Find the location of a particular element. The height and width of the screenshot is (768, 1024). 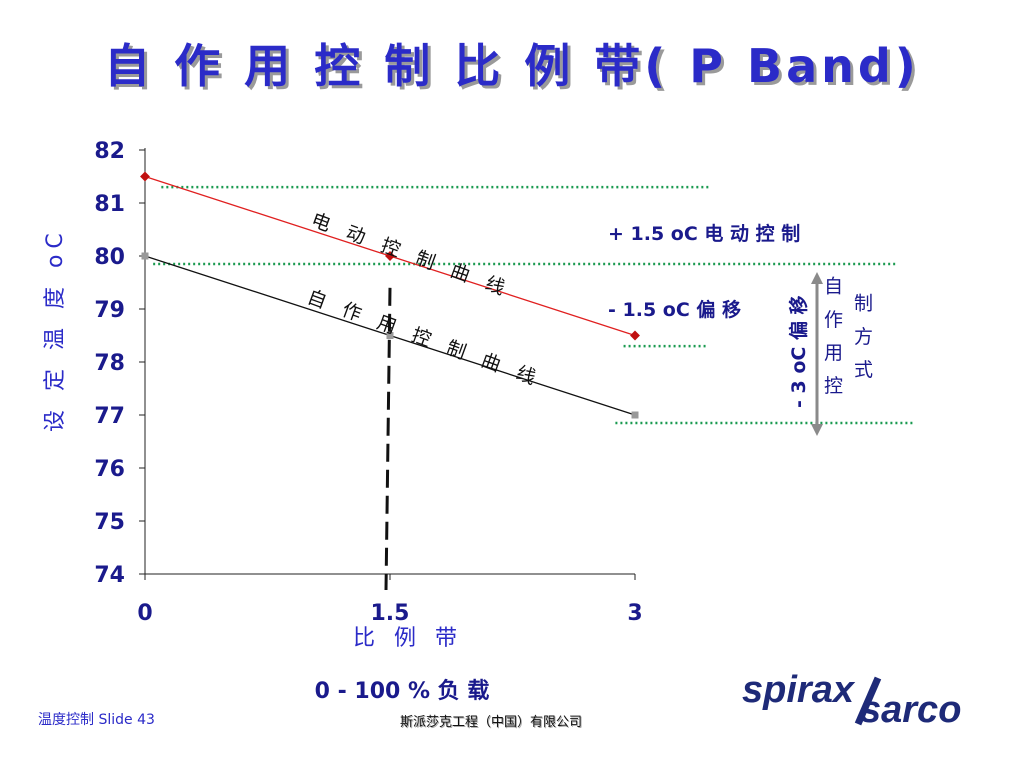

x-tick-label-2: 3 is located at coordinates (634, 613).